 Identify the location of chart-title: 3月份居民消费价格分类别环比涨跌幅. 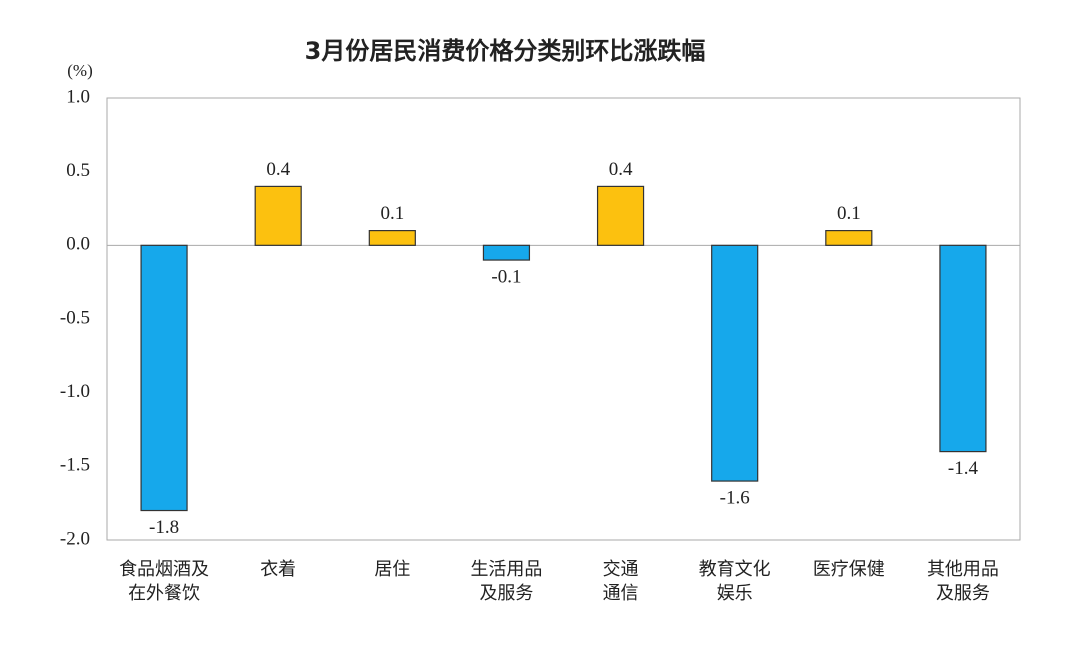
(505, 51).